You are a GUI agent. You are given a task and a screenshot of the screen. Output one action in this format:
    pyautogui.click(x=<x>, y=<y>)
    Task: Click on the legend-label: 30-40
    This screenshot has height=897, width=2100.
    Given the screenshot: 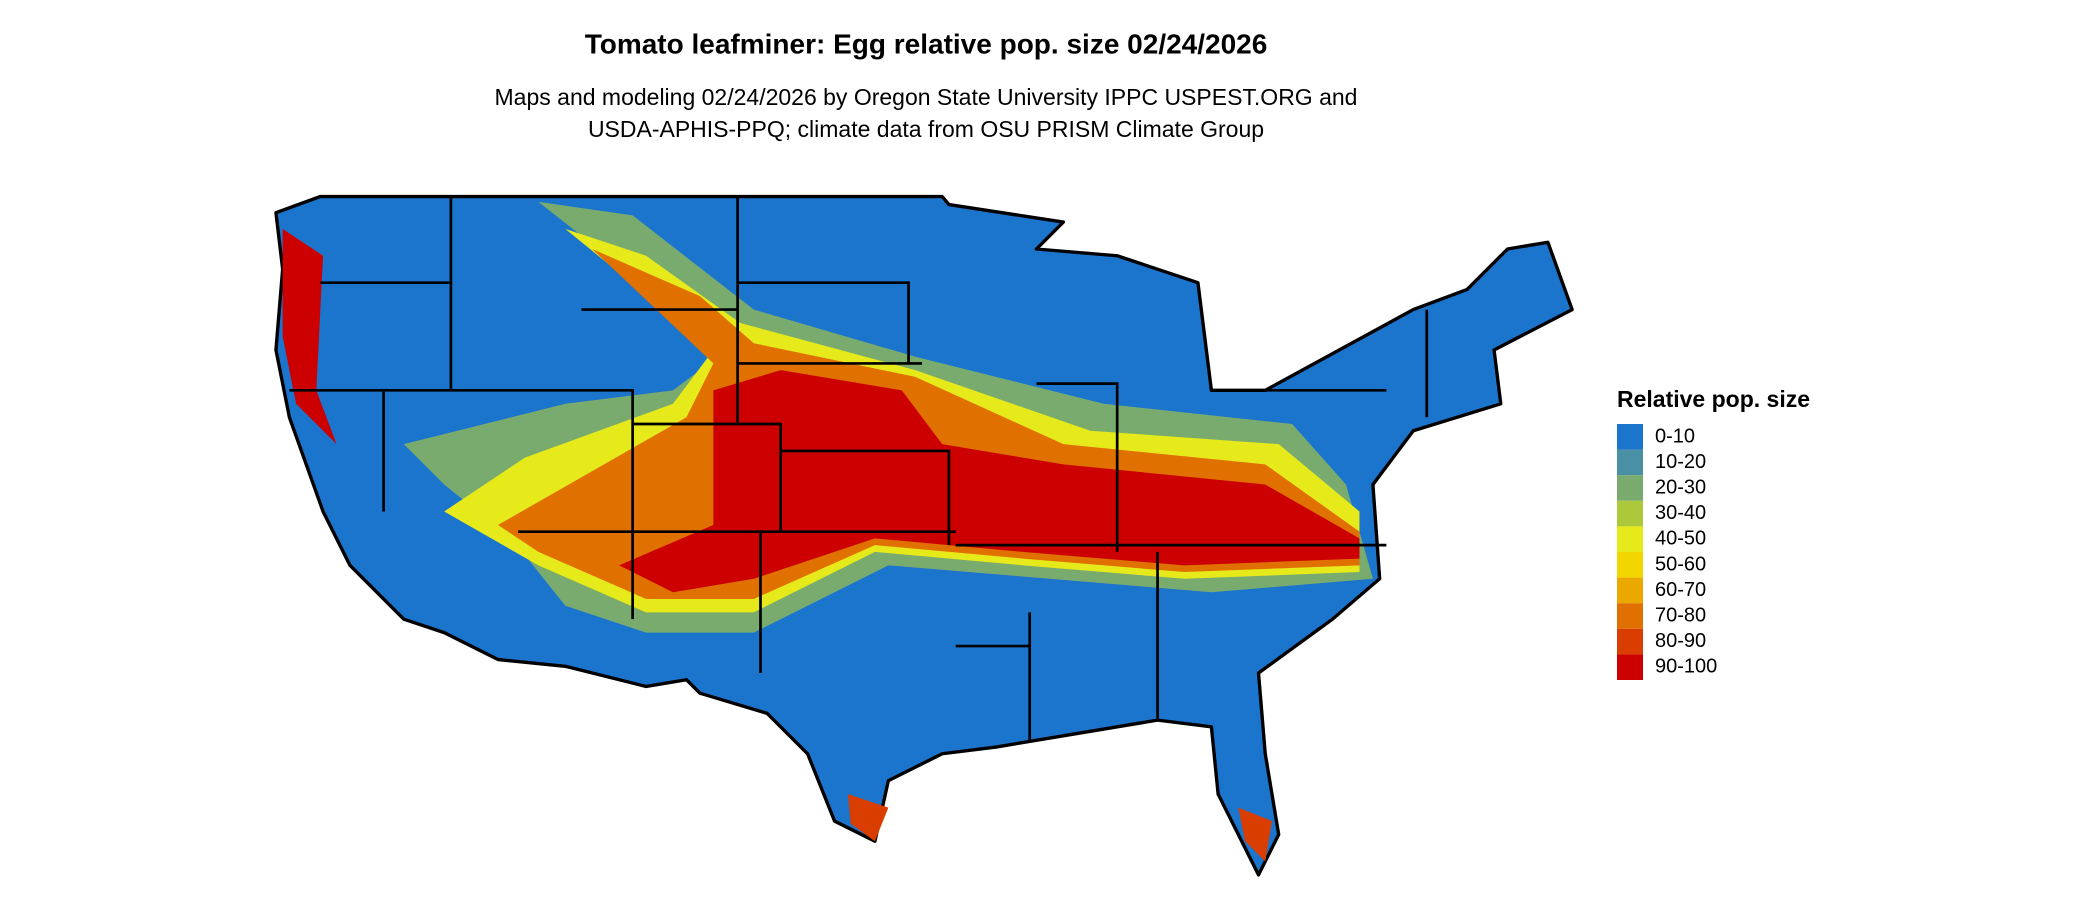 What is the action you would take?
    pyautogui.click(x=1680, y=513)
    